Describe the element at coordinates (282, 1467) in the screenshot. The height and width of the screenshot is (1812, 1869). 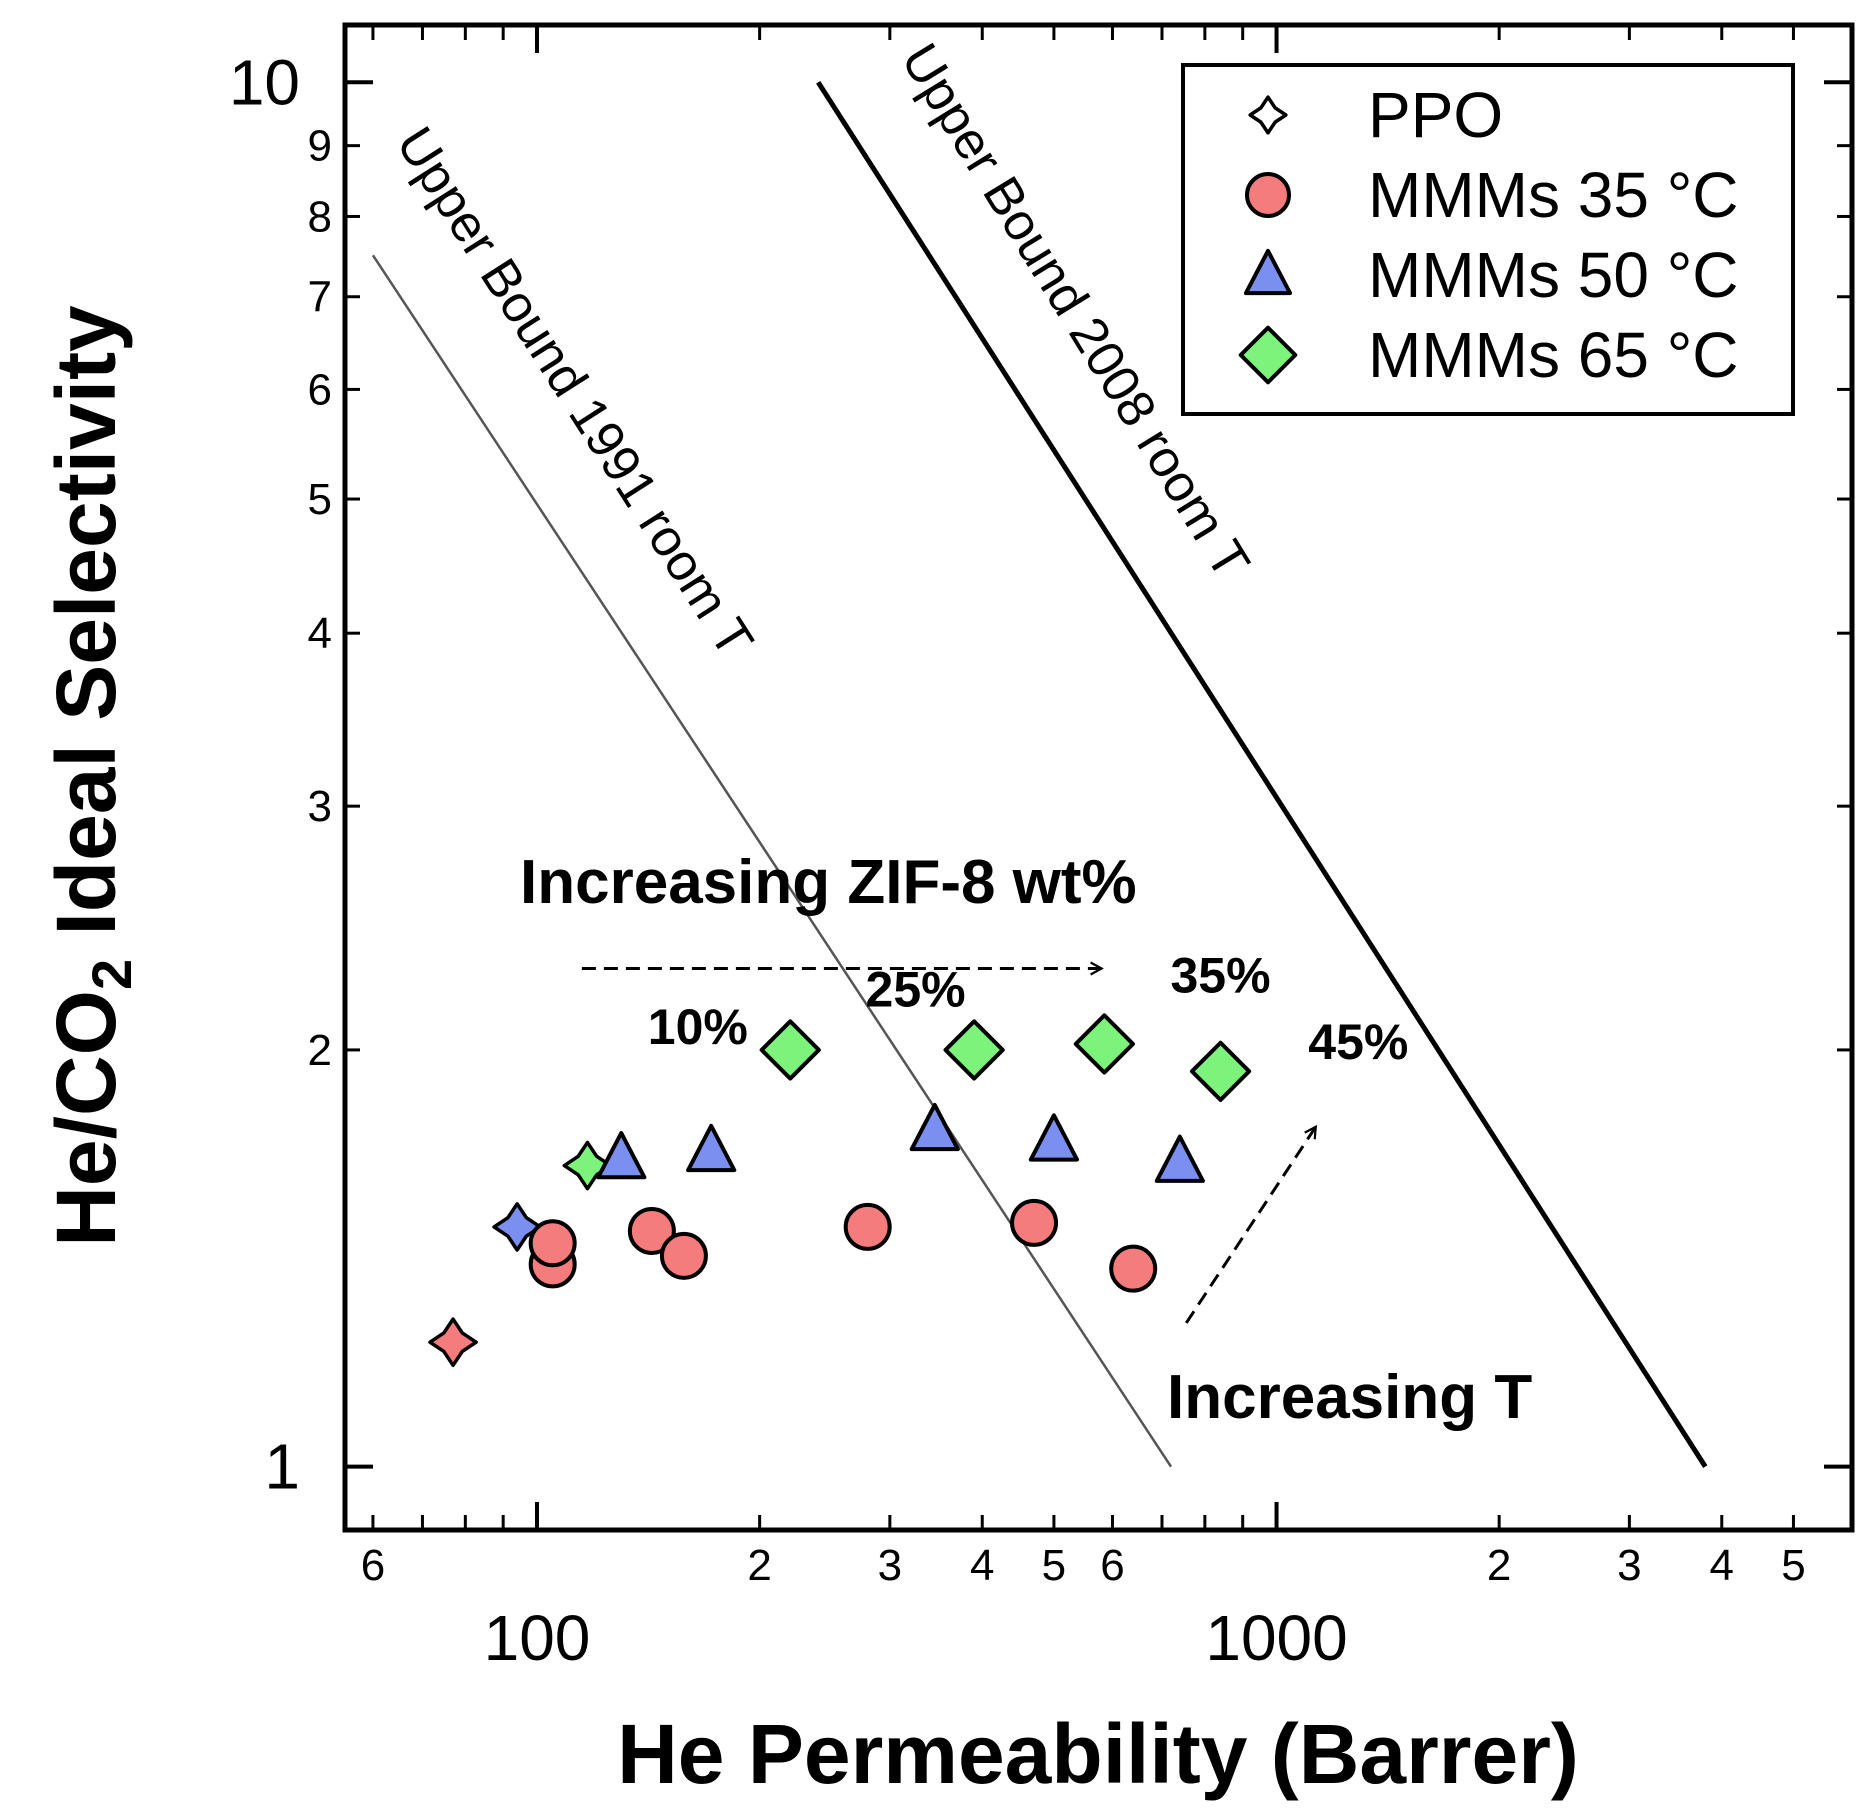
I see `y-major-tick-label: 1` at that location.